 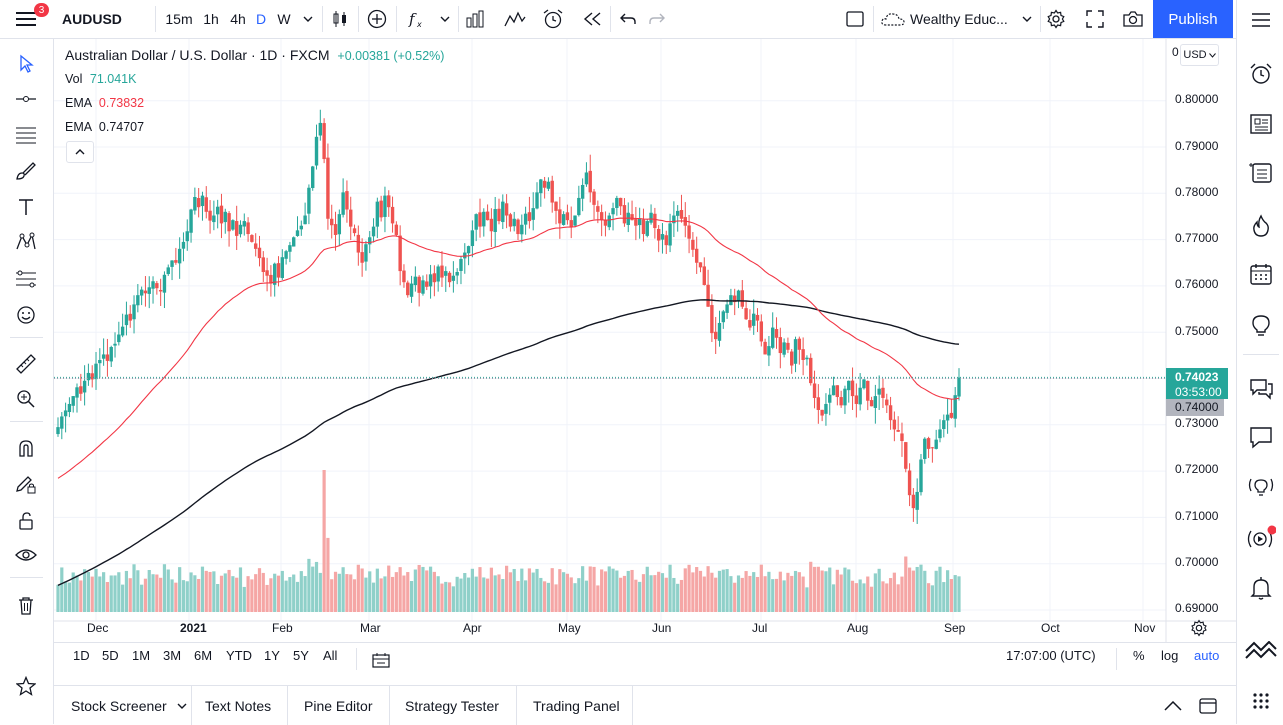 I want to click on range-3m: 3M, so click(x=172, y=655).